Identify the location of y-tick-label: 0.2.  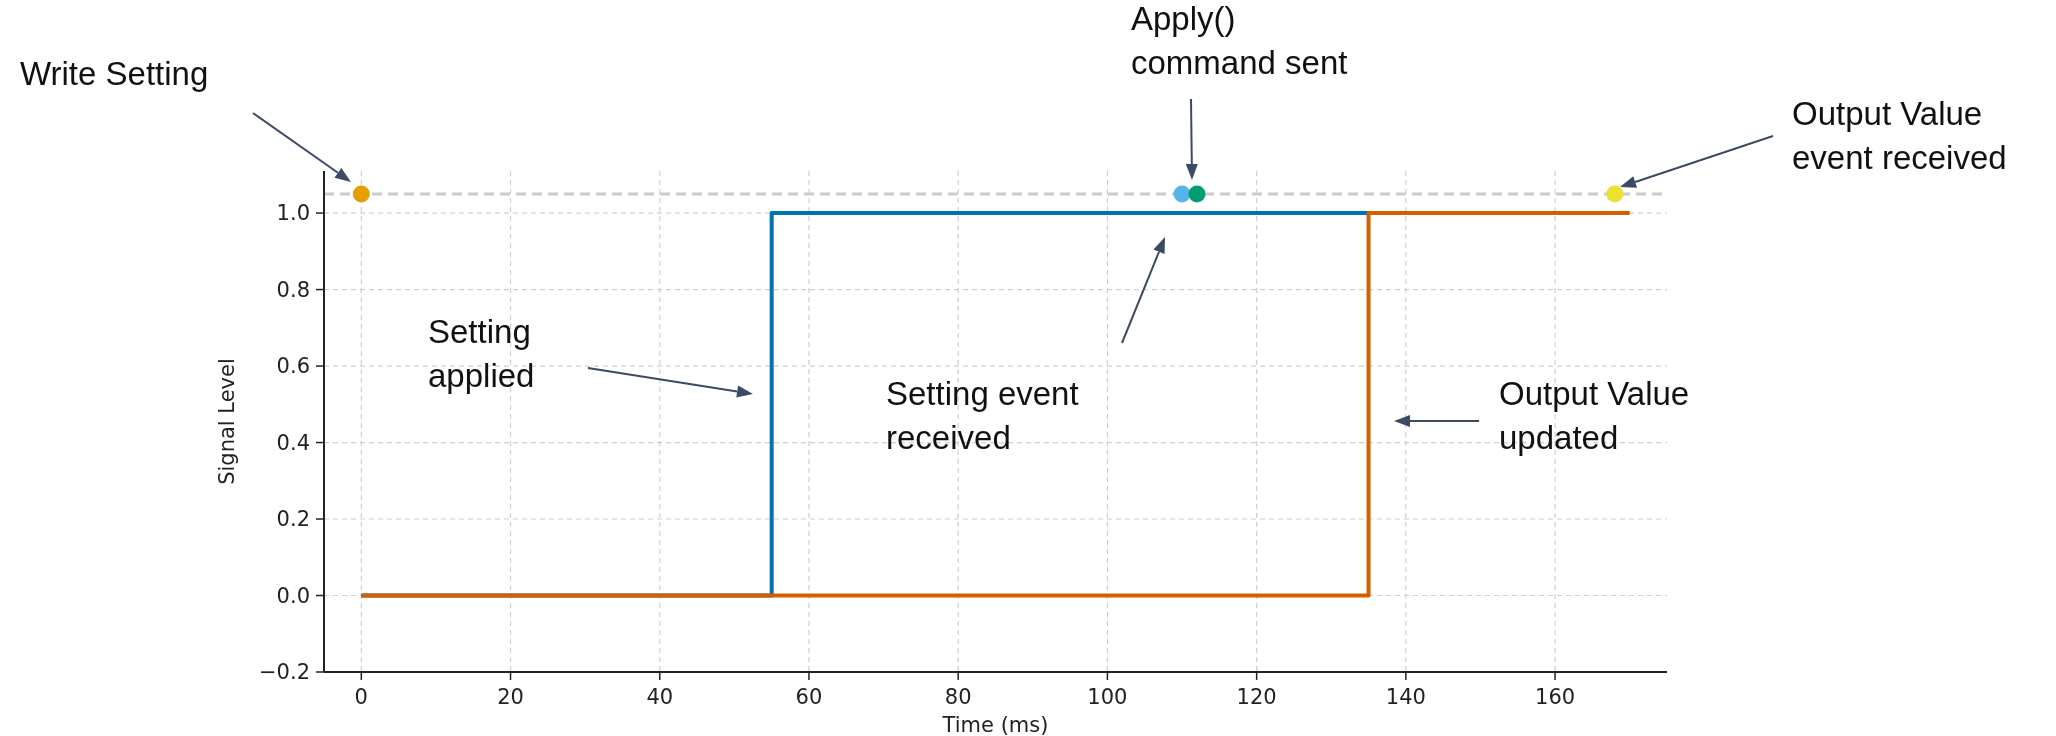
(293, 519).